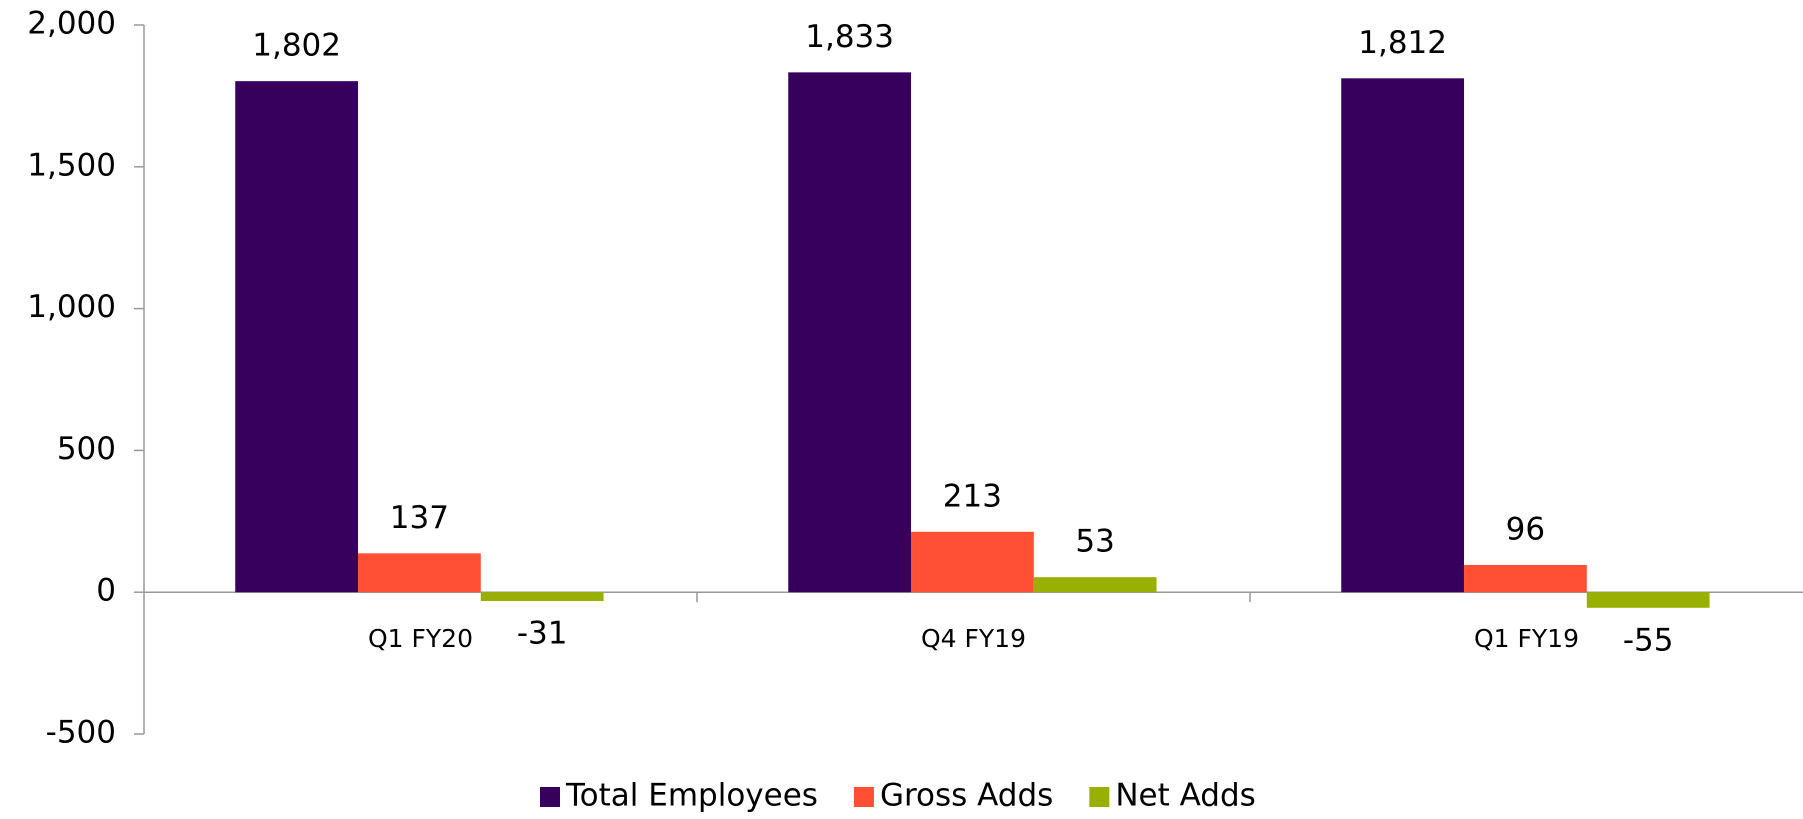  Describe the element at coordinates (81, 733) in the screenshot. I see `y-tick-label: -500` at that location.